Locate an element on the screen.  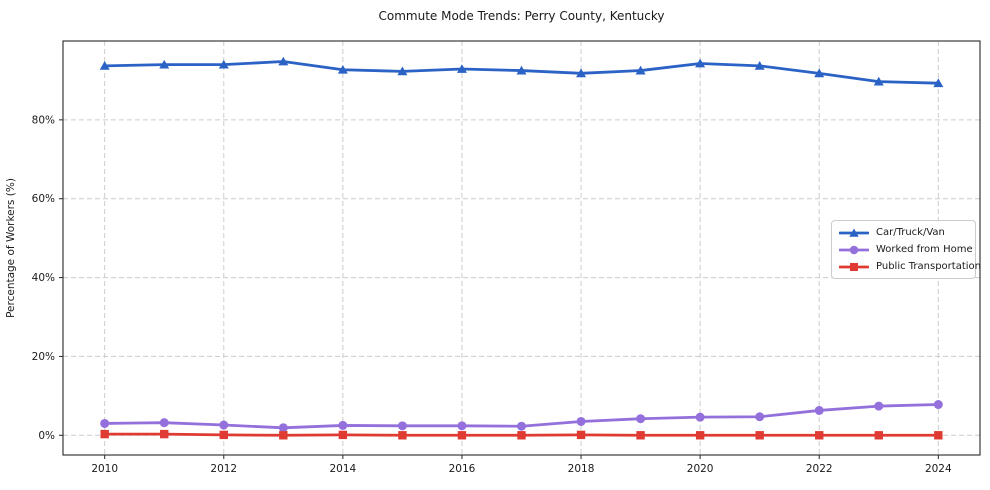
legend-sample-circle is located at coordinates (854, 249).